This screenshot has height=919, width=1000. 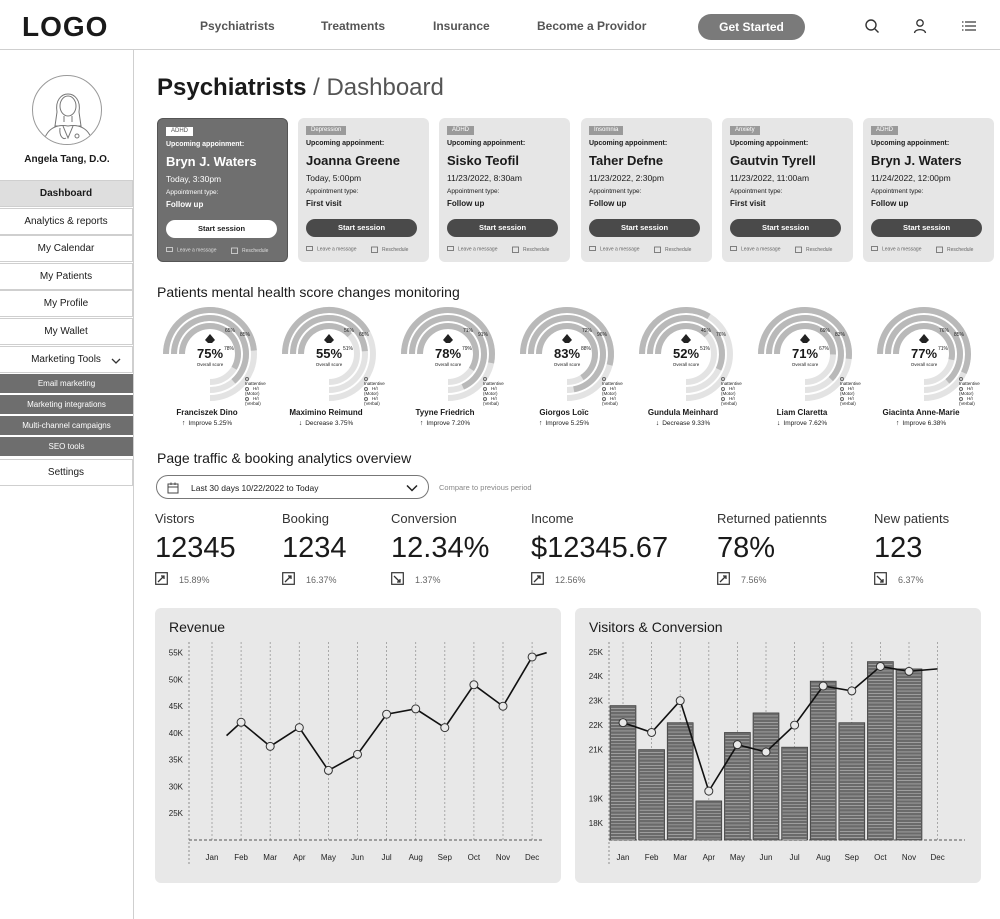 I want to click on sidebar-item-marketing-tools: Marketing Tools, so click(x=66, y=359).